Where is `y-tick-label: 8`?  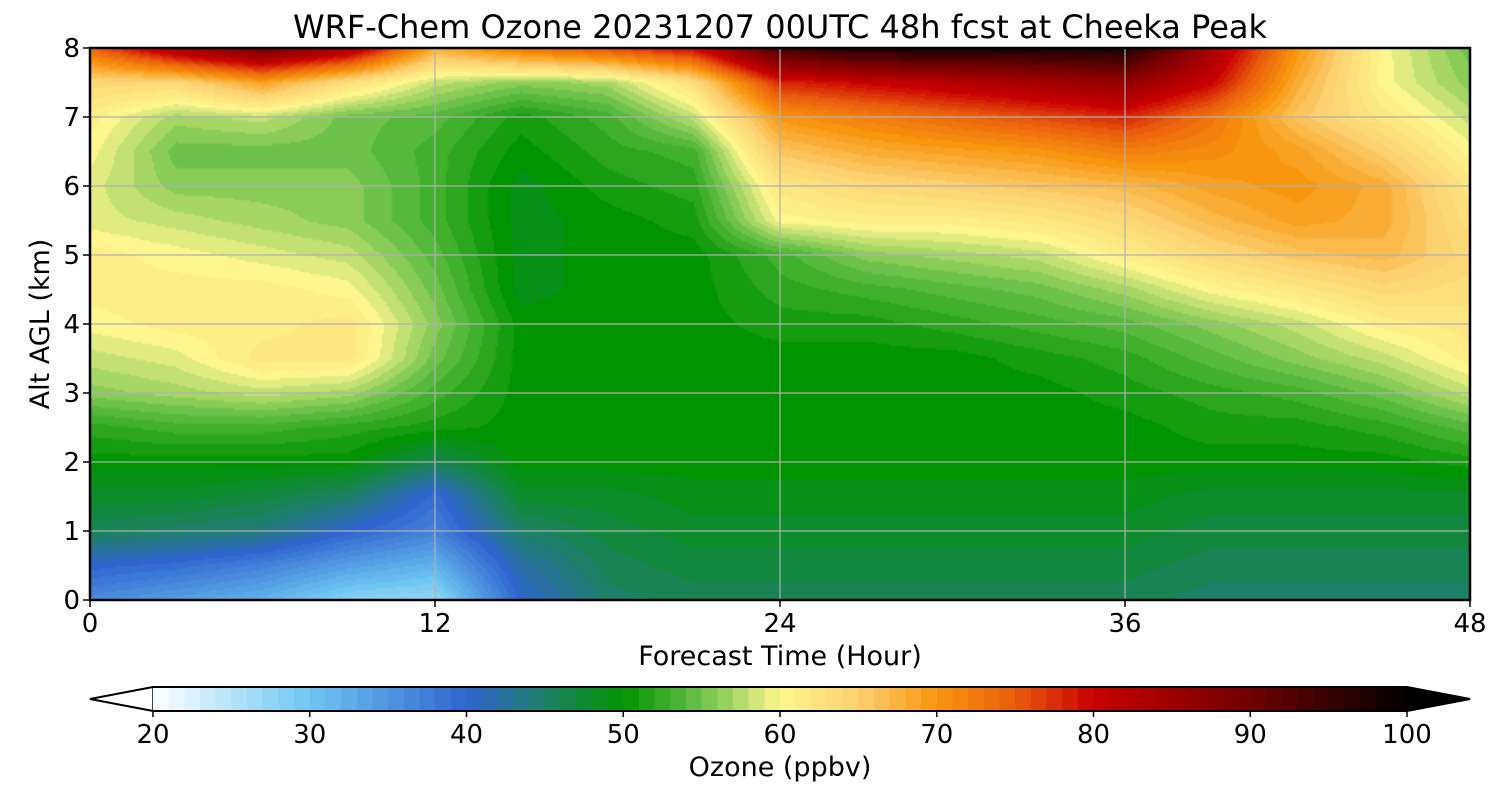 y-tick-label: 8 is located at coordinates (71, 49).